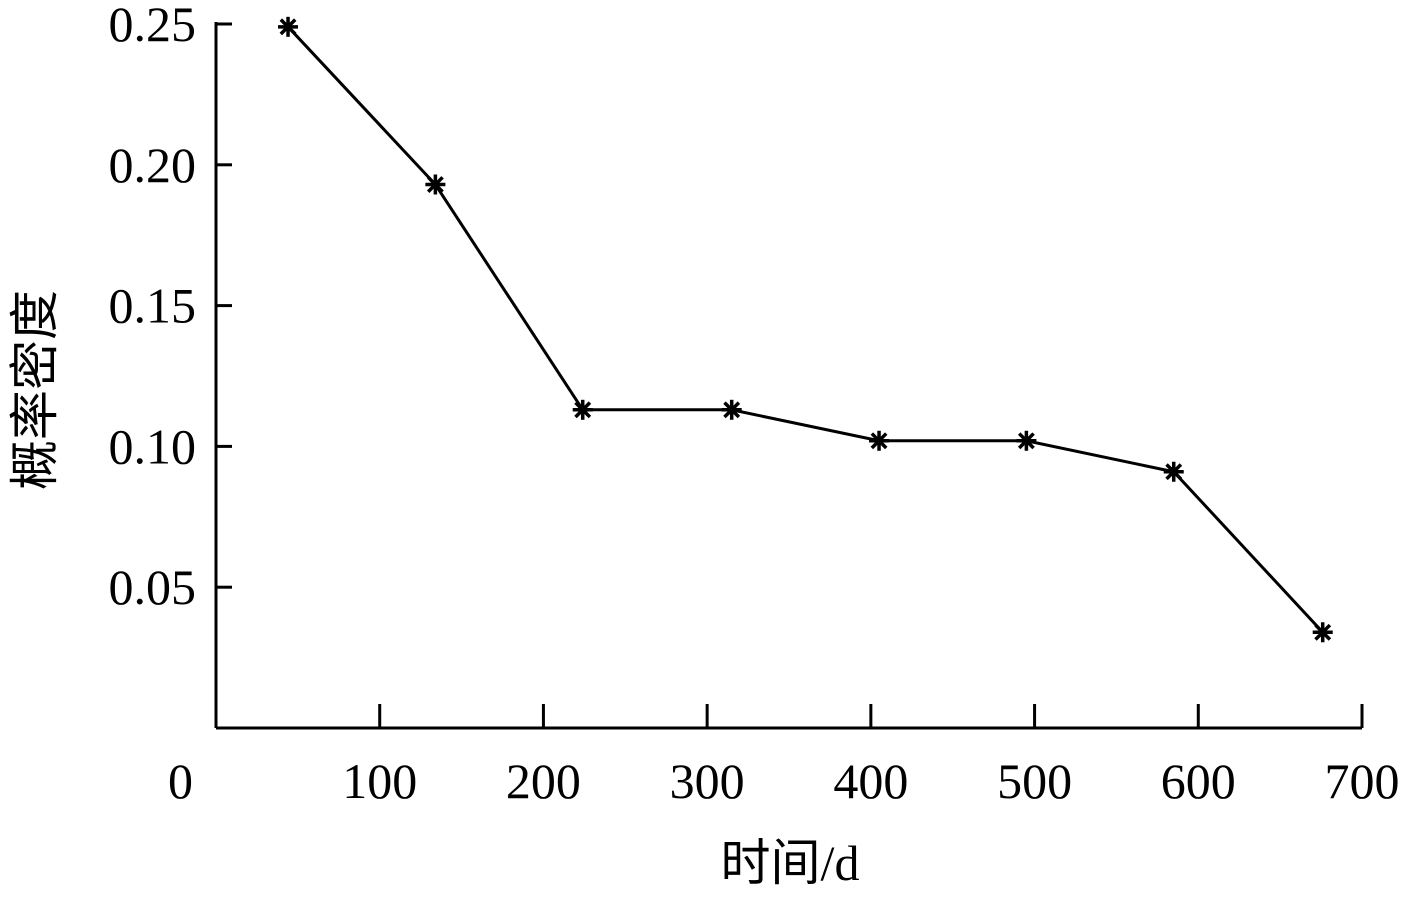  I want to click on x-tick-label: 100, so click(379, 781).